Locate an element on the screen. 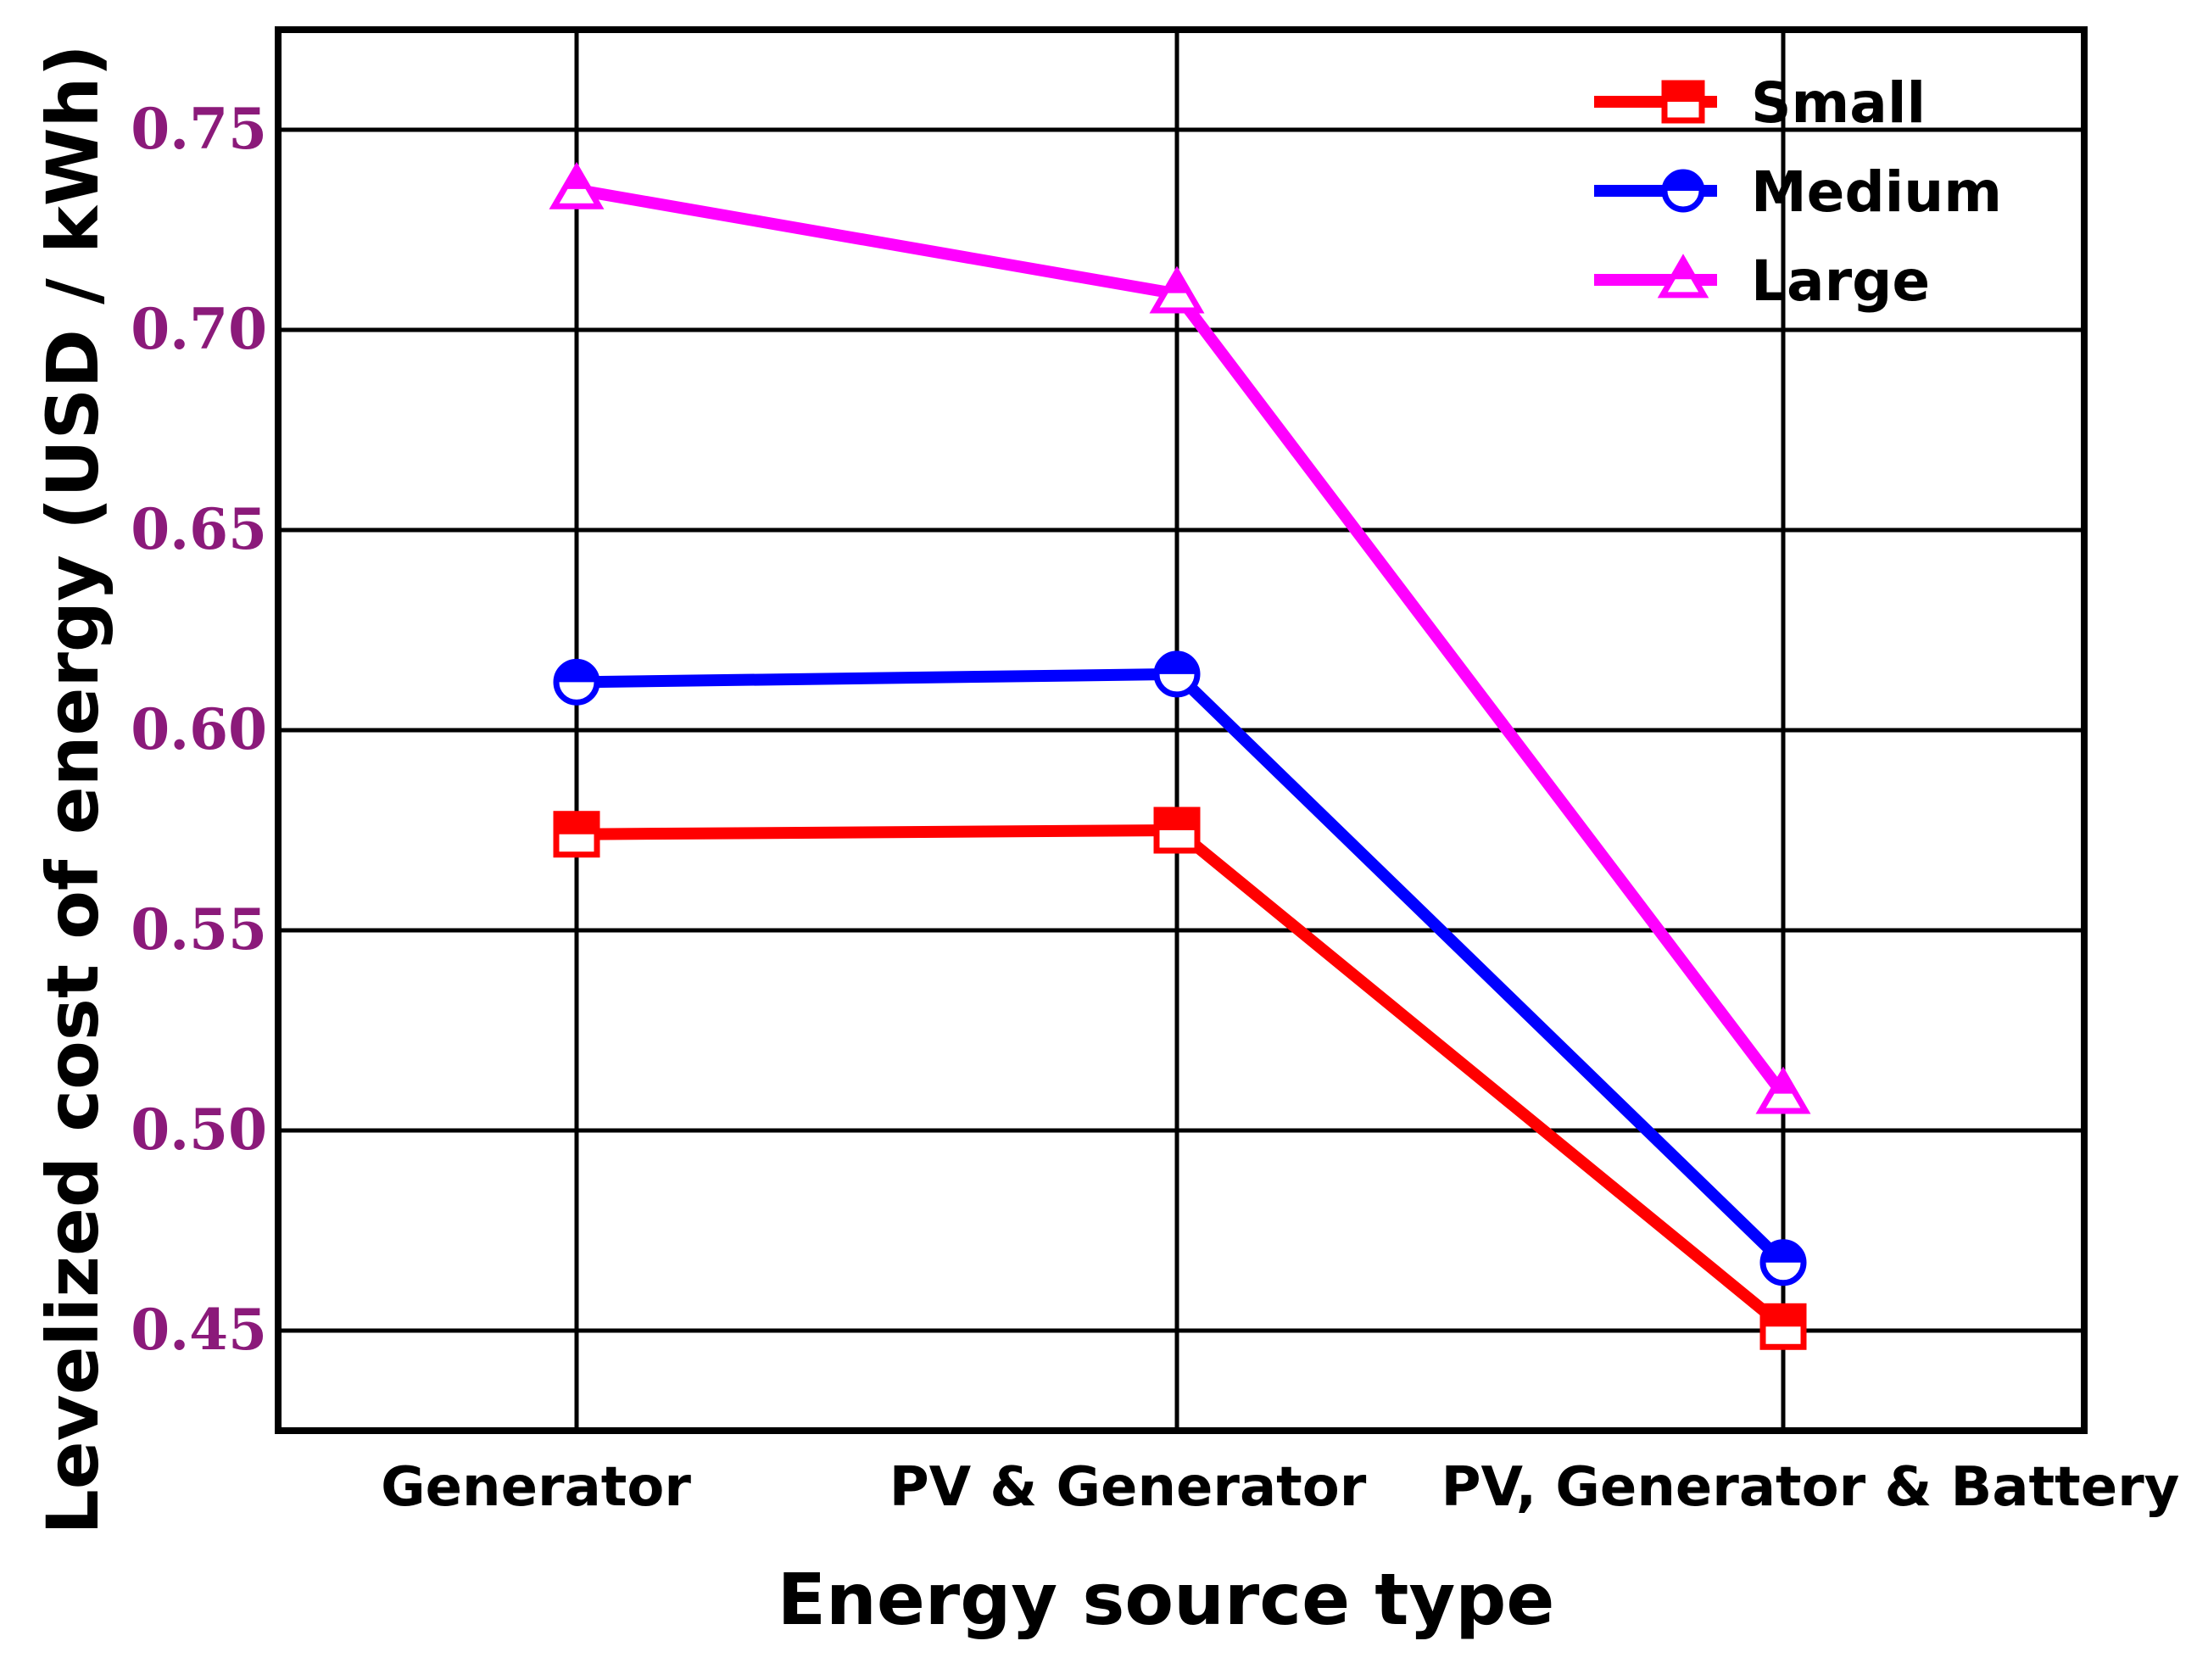  y-tick-label: 0.70 is located at coordinates (199, 329).